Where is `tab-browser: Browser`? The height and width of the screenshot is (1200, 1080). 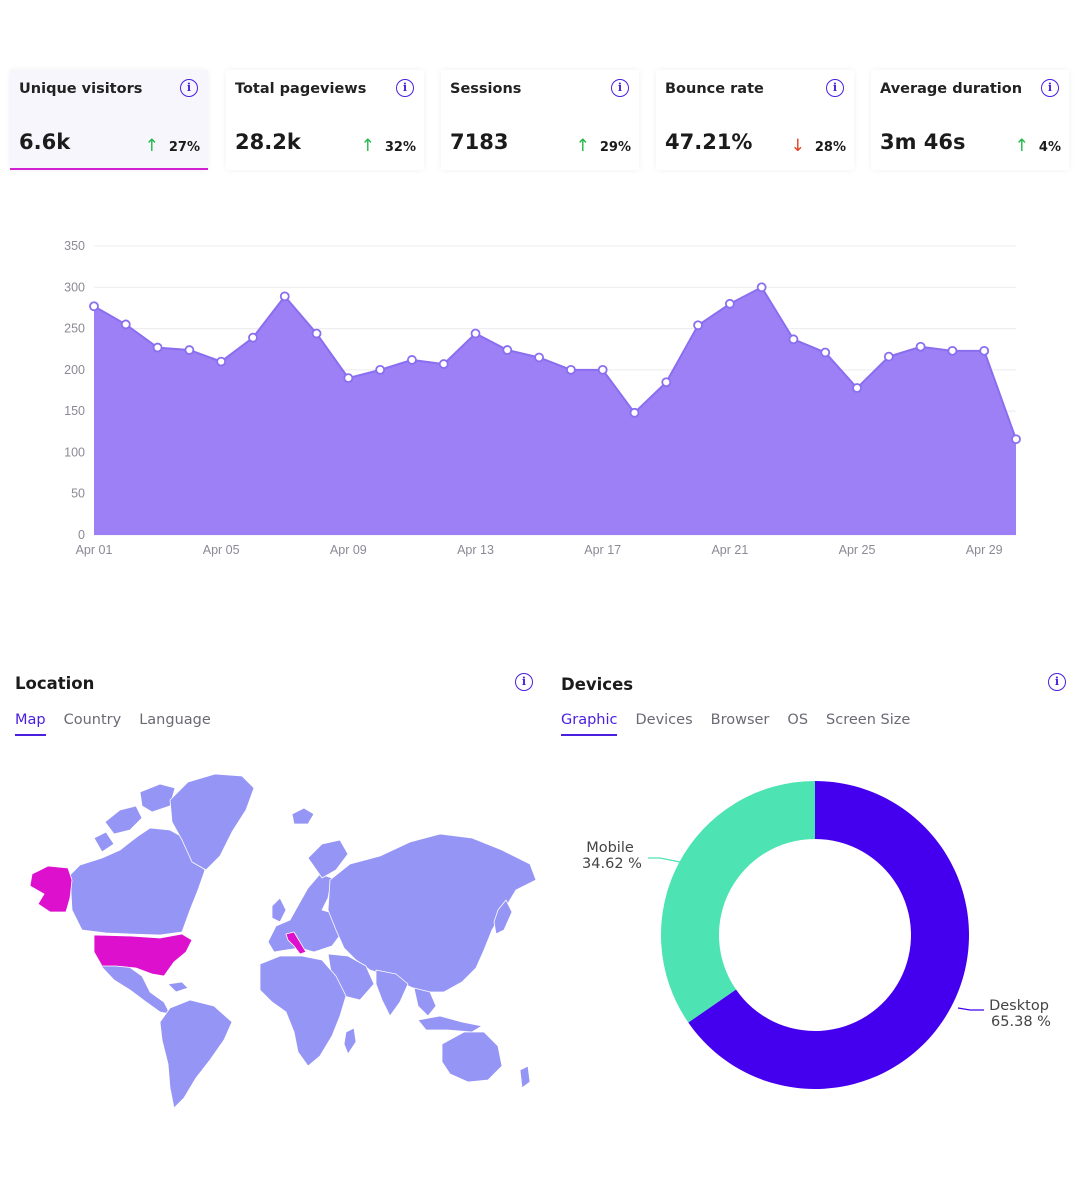 tab-browser: Browser is located at coordinates (740, 720).